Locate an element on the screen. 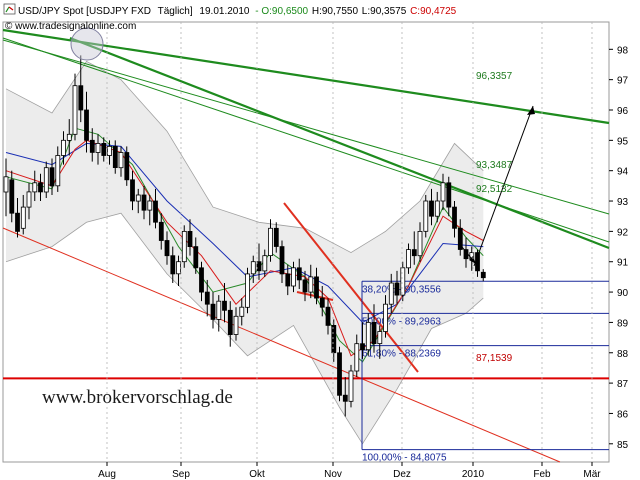 This screenshot has width=640, height=480. y-tick-label: 98 is located at coordinates (623, 50).